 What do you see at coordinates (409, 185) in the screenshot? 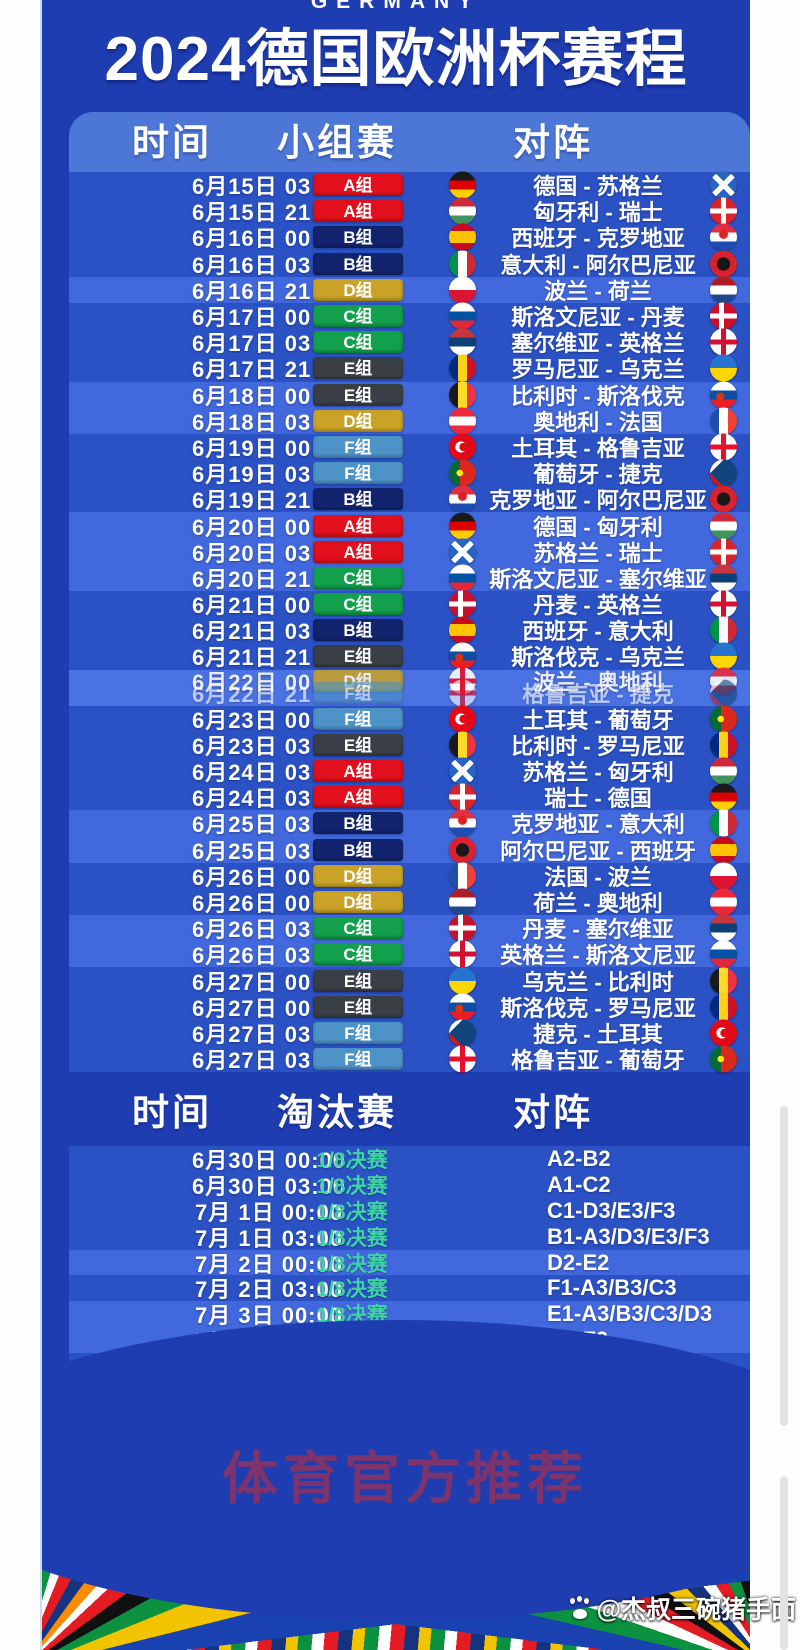
I see `table-row: 6月15日 03:00 A组 德国 - 苏格兰` at bounding box center [409, 185].